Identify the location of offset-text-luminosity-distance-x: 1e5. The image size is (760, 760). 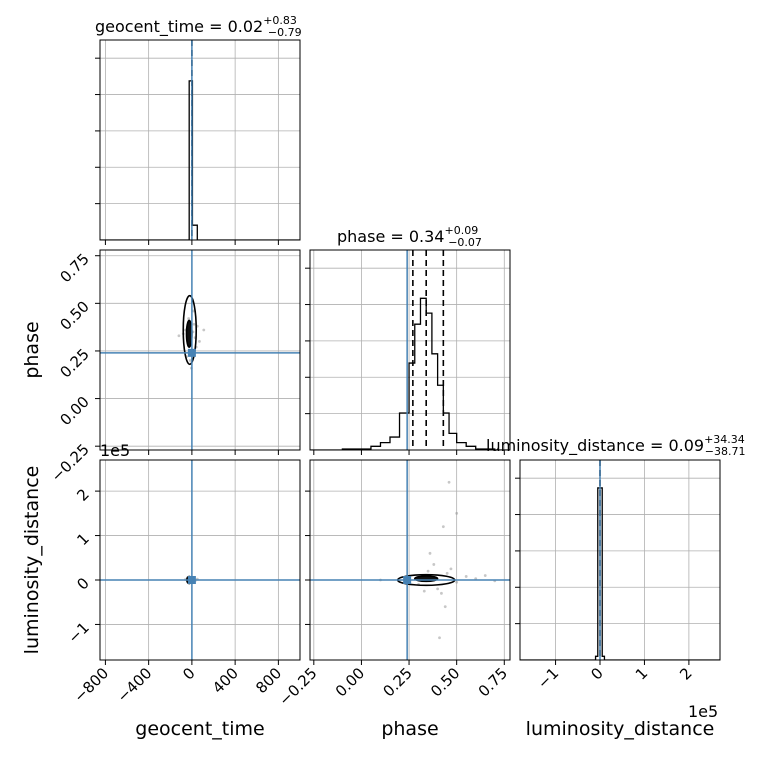
(703, 711).